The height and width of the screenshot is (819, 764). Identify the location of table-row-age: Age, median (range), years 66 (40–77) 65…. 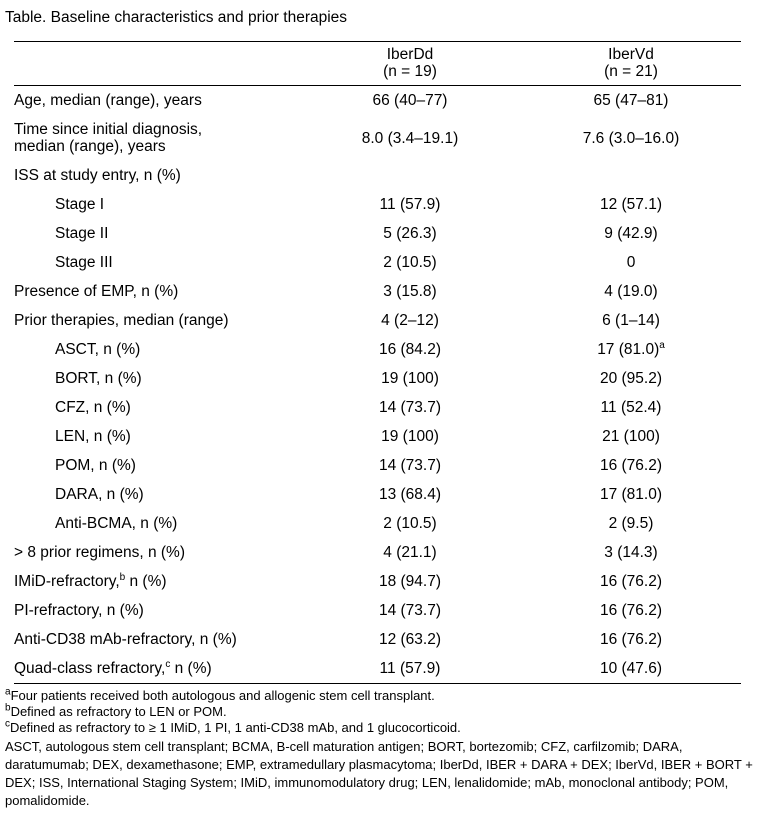
(377, 101).